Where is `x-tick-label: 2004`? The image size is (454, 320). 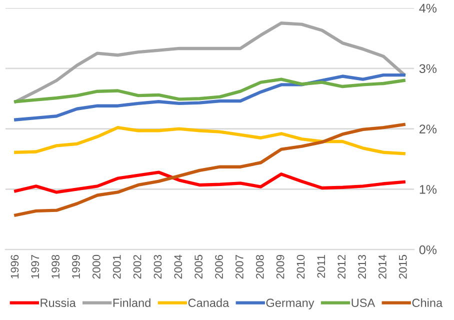 x-tick-label: 2004 is located at coordinates (178, 266).